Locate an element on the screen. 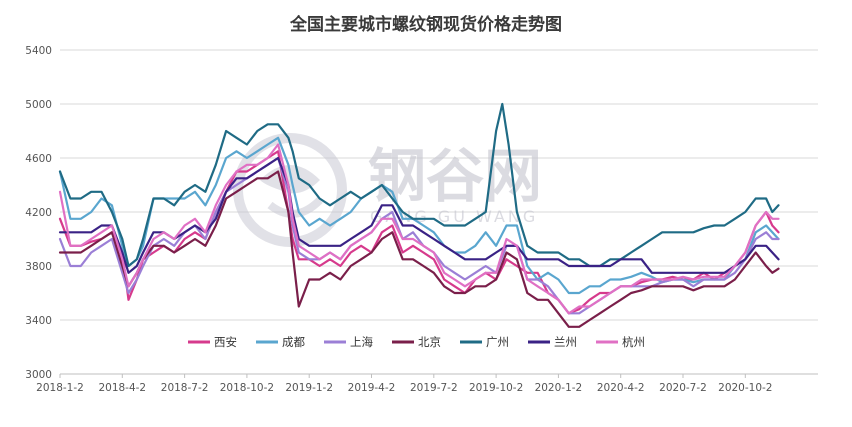 This screenshot has width=852, height=427. y-tick-label: 3000 is located at coordinates (38, 375).